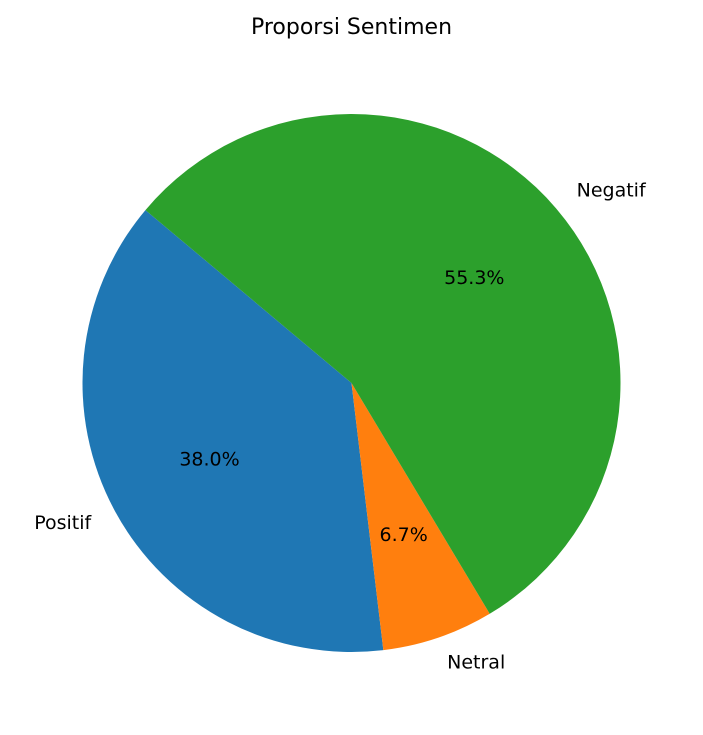 Image resolution: width=703 pixels, height=735 pixels. What do you see at coordinates (63, 523) in the screenshot?
I see `slice-label-positif: Positif` at bounding box center [63, 523].